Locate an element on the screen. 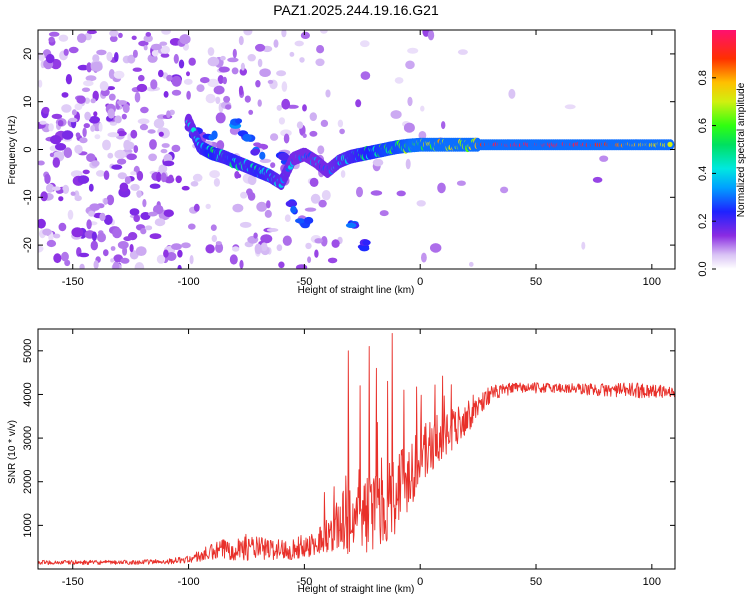 This screenshot has height=600, width=750. y-tick-label: 4000 is located at coordinates (28, 394).